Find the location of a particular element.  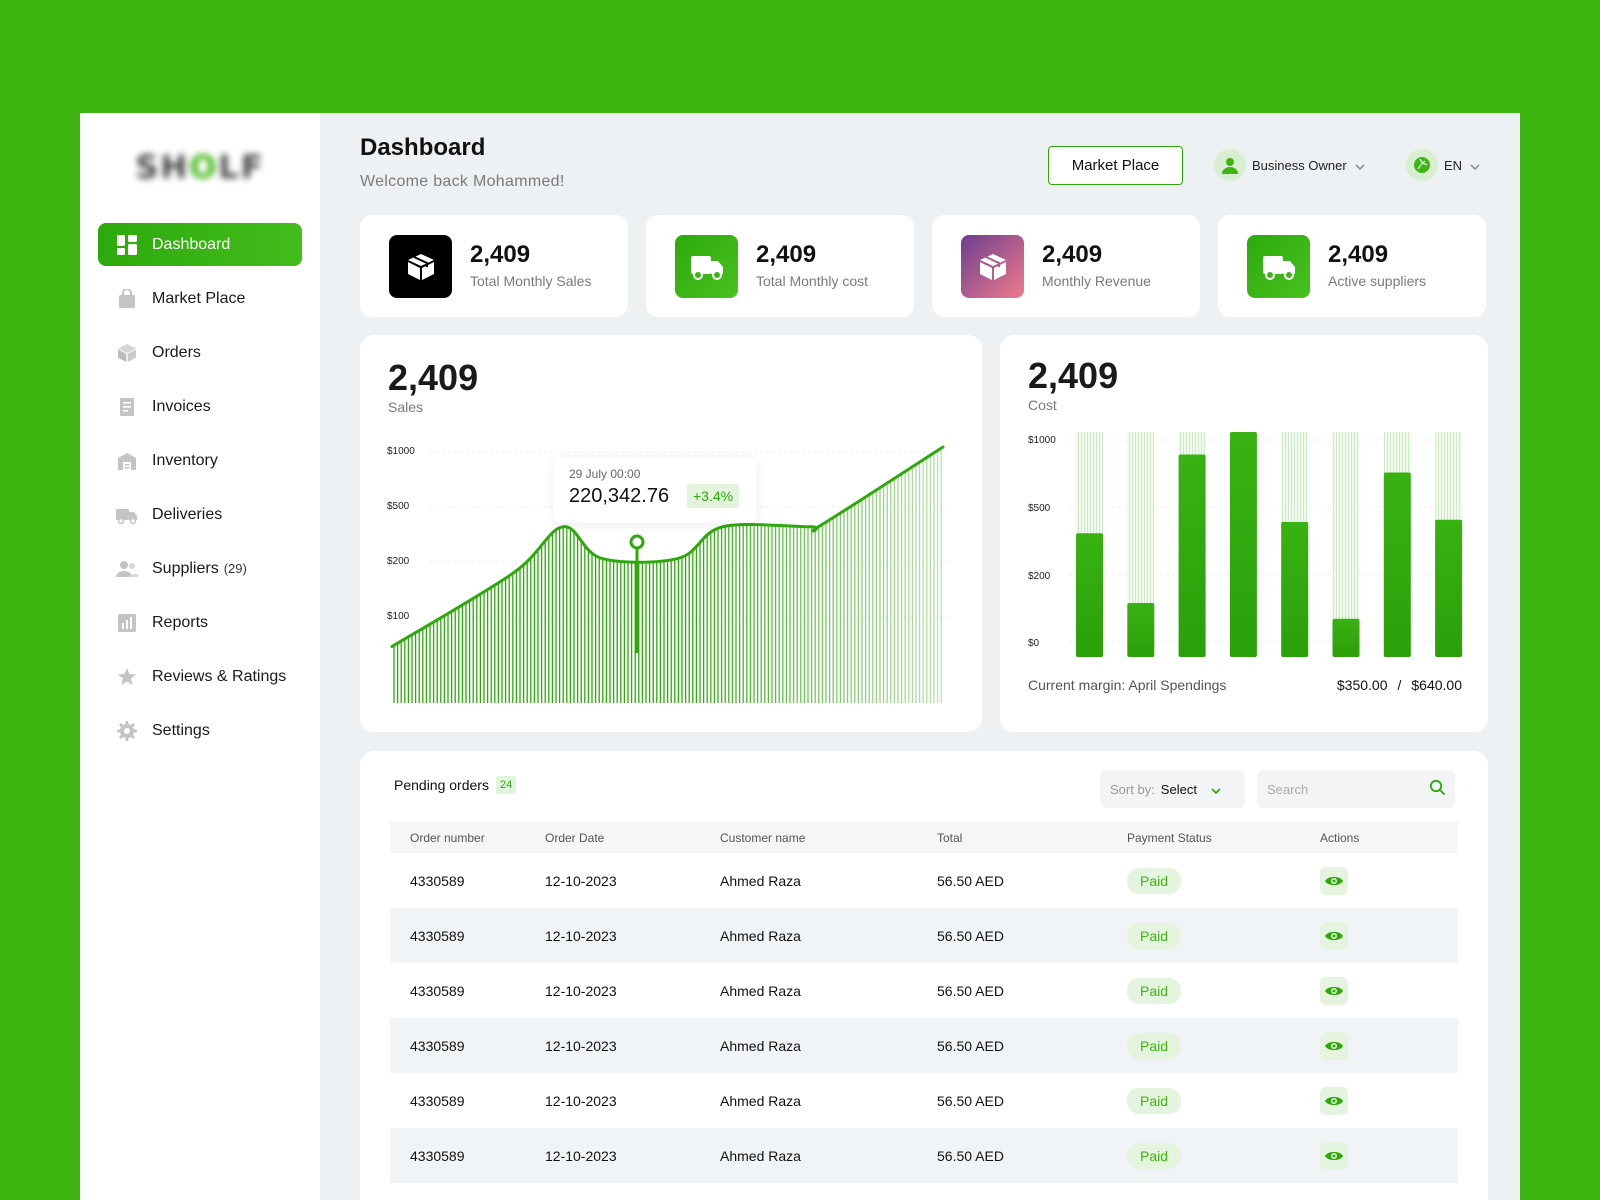

sidebar-item-market-place: Market Place is located at coordinates (200, 298).